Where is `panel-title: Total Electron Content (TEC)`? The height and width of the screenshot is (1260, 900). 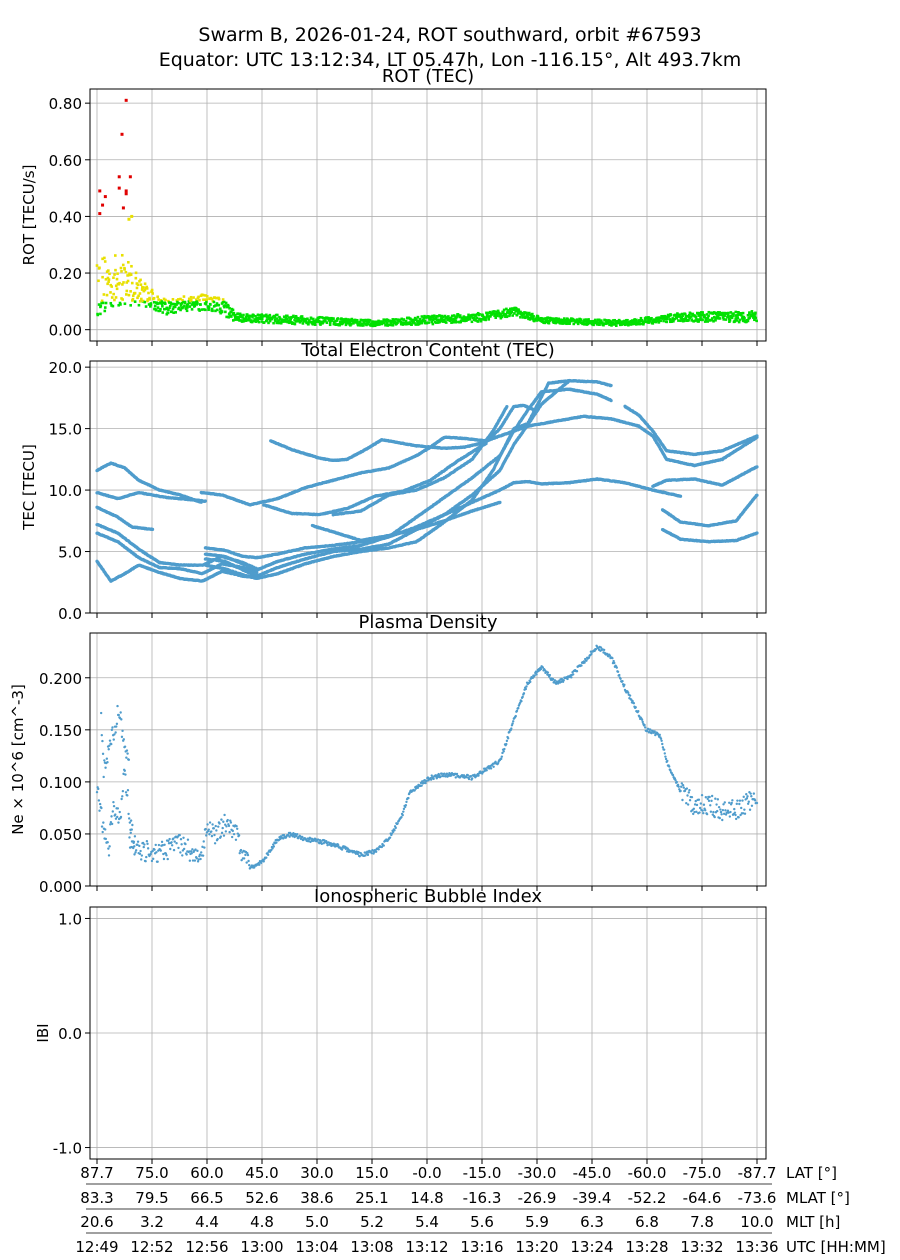 panel-title: Total Electron Content (TEC) is located at coordinates (427, 350).